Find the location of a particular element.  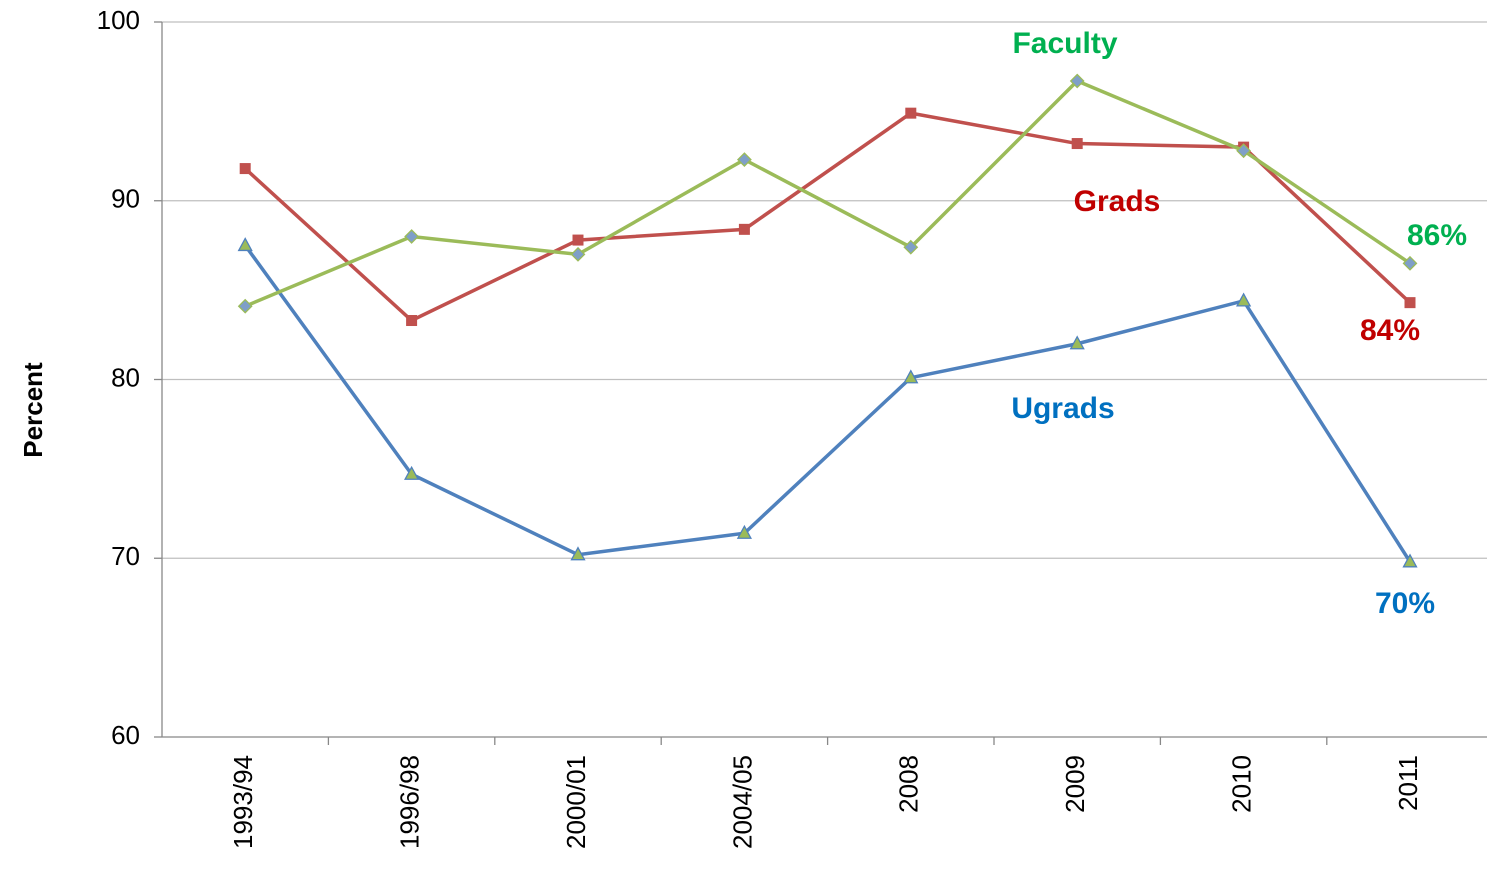

y-axis-label: Percent is located at coordinates (33, 410).